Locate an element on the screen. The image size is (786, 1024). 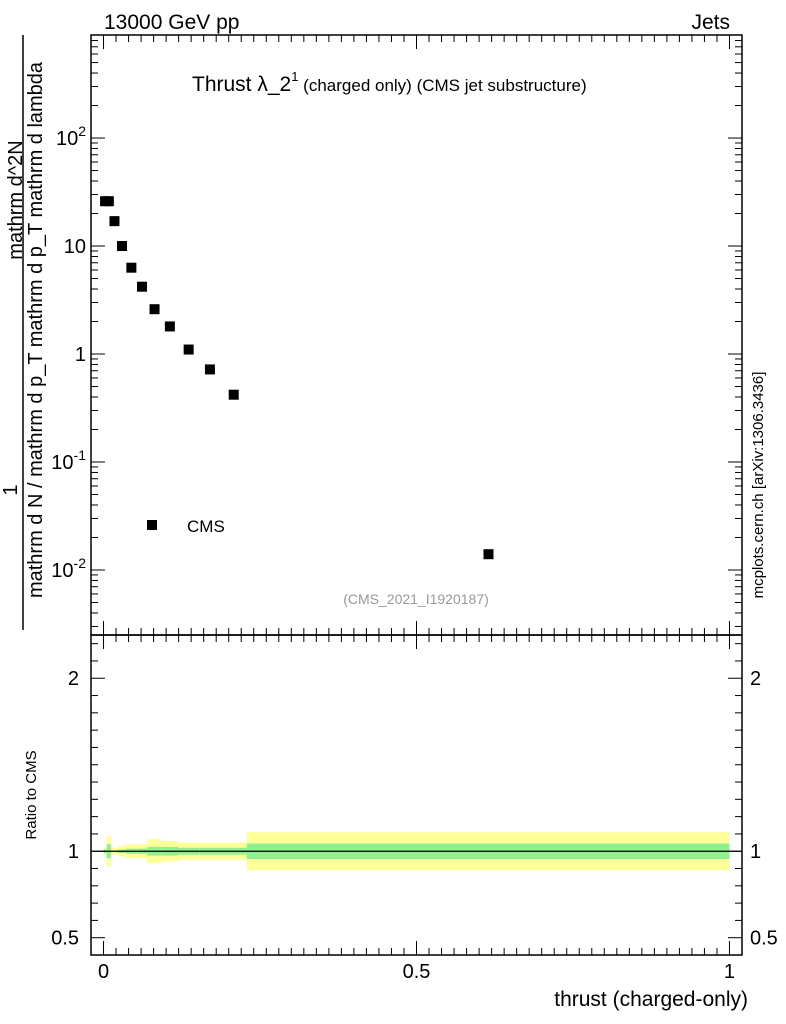
ratio-y-tick-label: 2 is located at coordinates (73, 679).